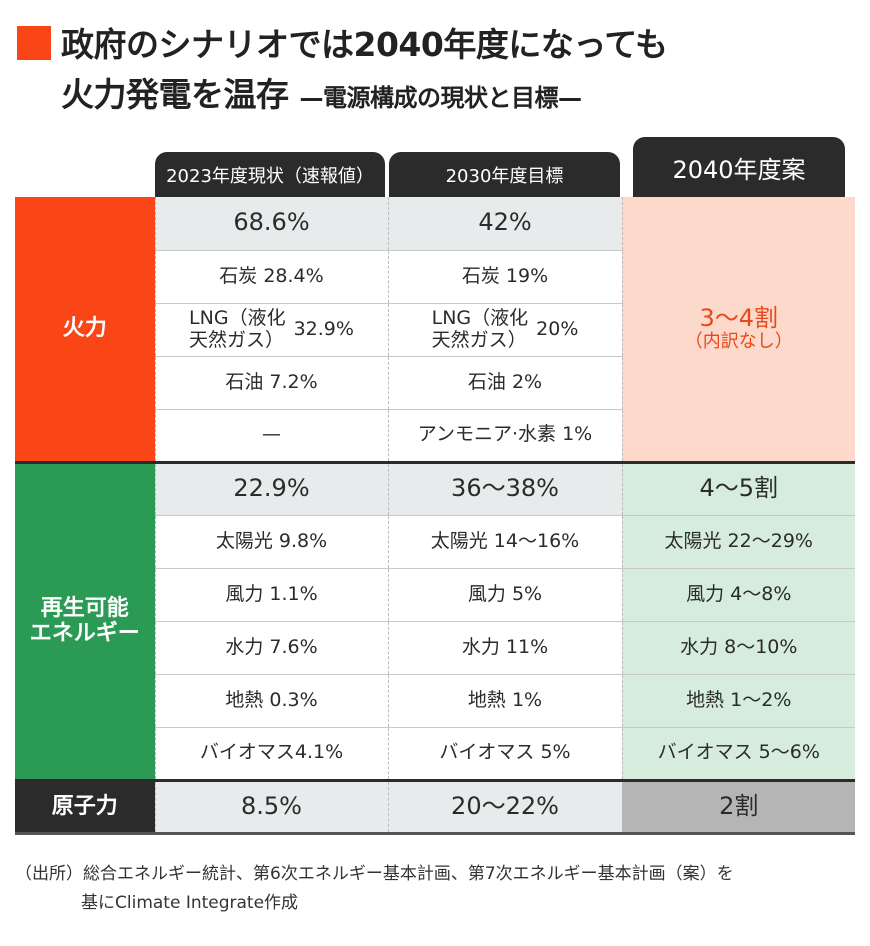 The width and height of the screenshot is (870, 946). What do you see at coordinates (739, 317) in the screenshot?
I see `fossil-plan: 3〜4割` at bounding box center [739, 317].